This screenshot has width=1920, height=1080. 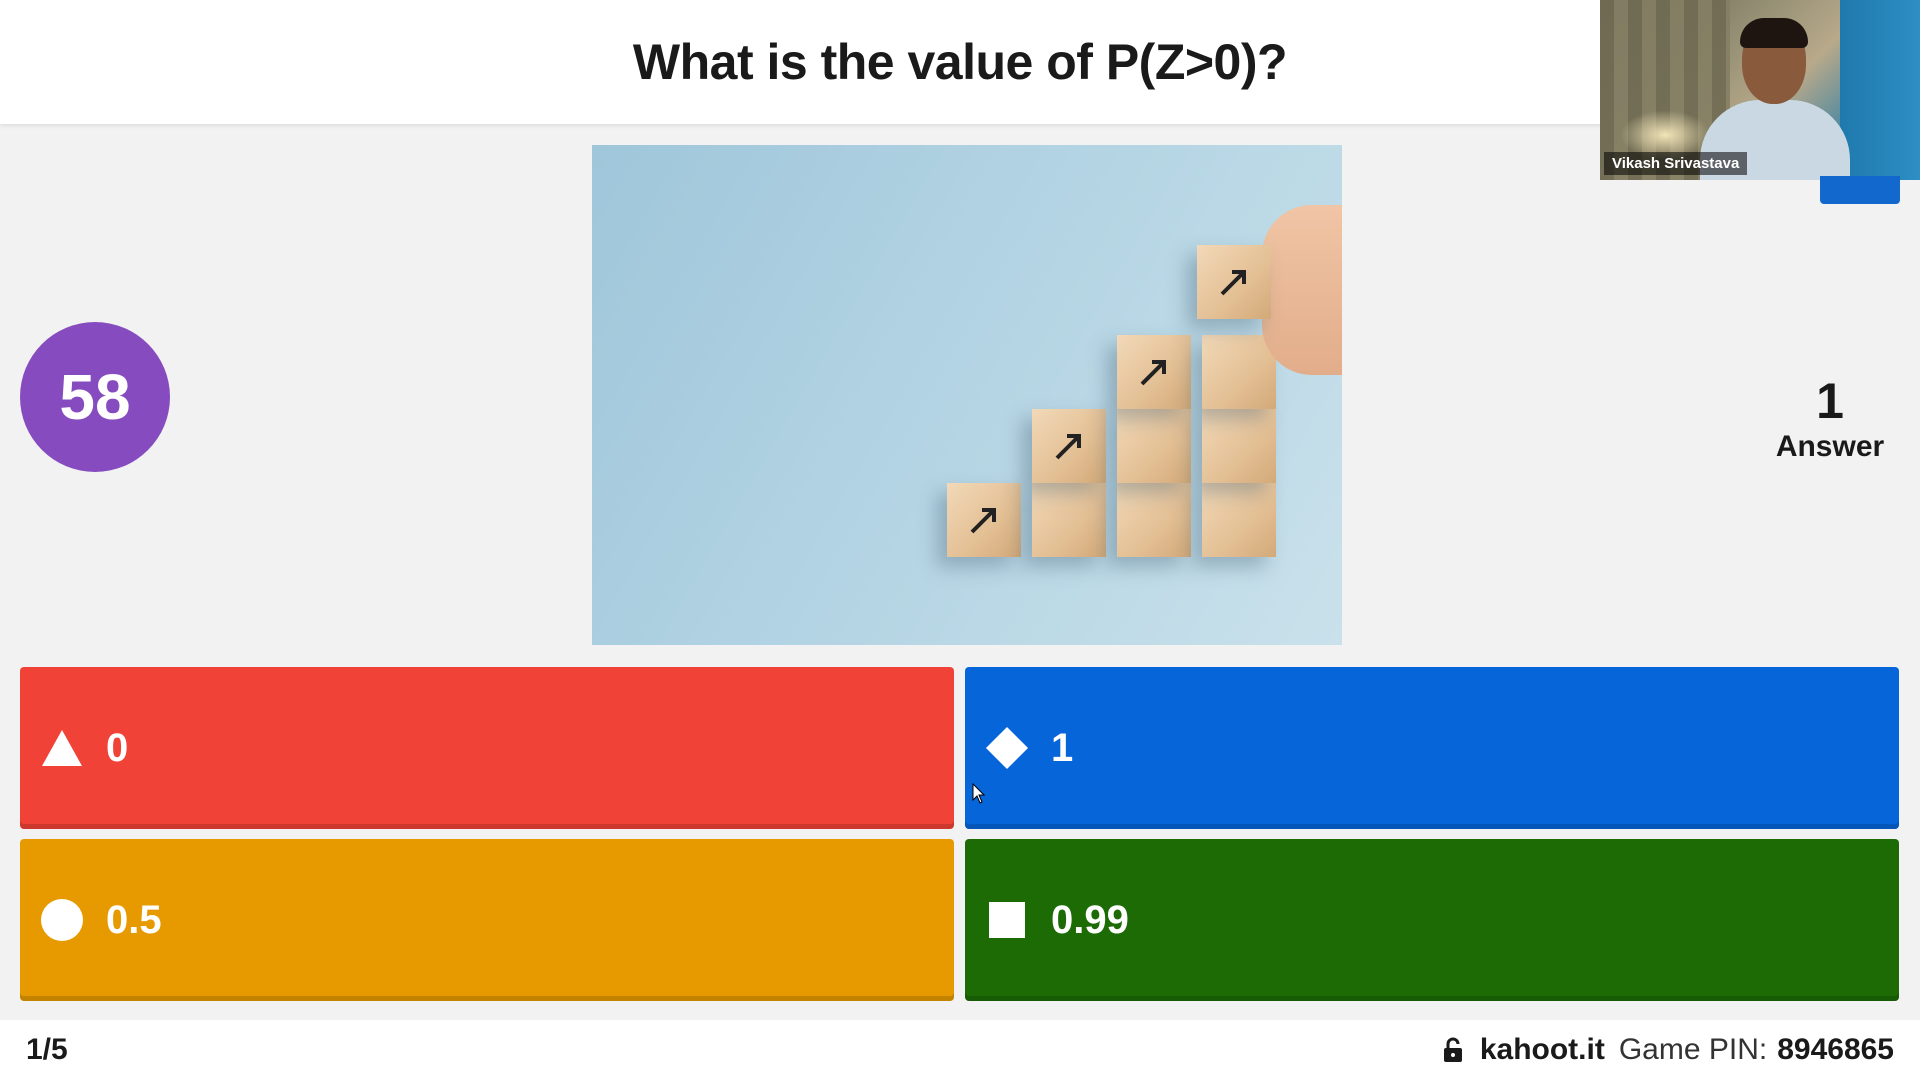 What do you see at coordinates (487, 920) in the screenshot?
I see `answer-option-yellow: 0.5` at bounding box center [487, 920].